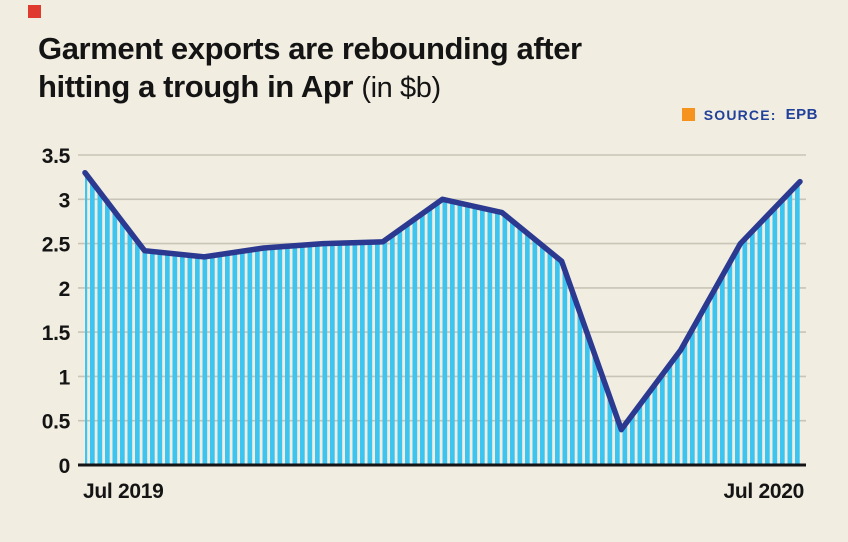 This screenshot has height=542, width=848. Describe the element at coordinates (64, 466) in the screenshot. I see `y-tick-label: 0` at that location.